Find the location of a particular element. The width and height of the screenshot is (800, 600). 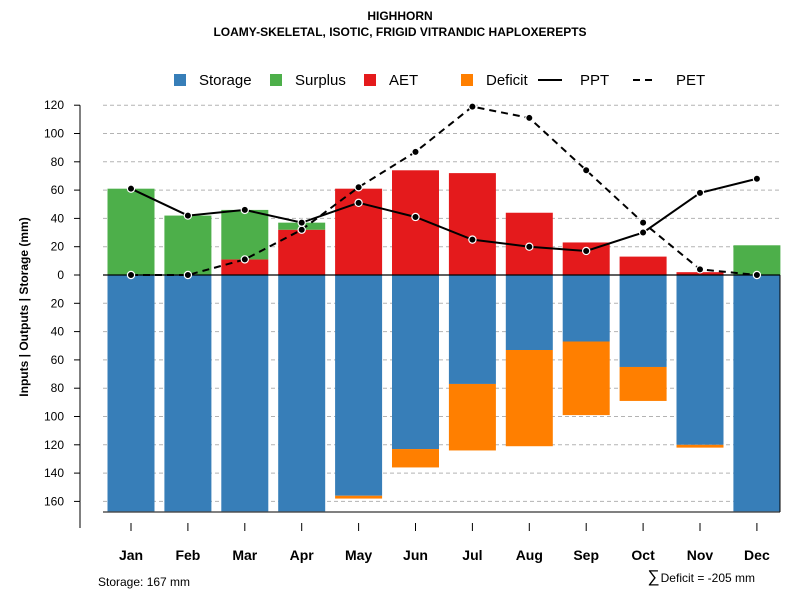

pet-point-mar is located at coordinates (244, 259).